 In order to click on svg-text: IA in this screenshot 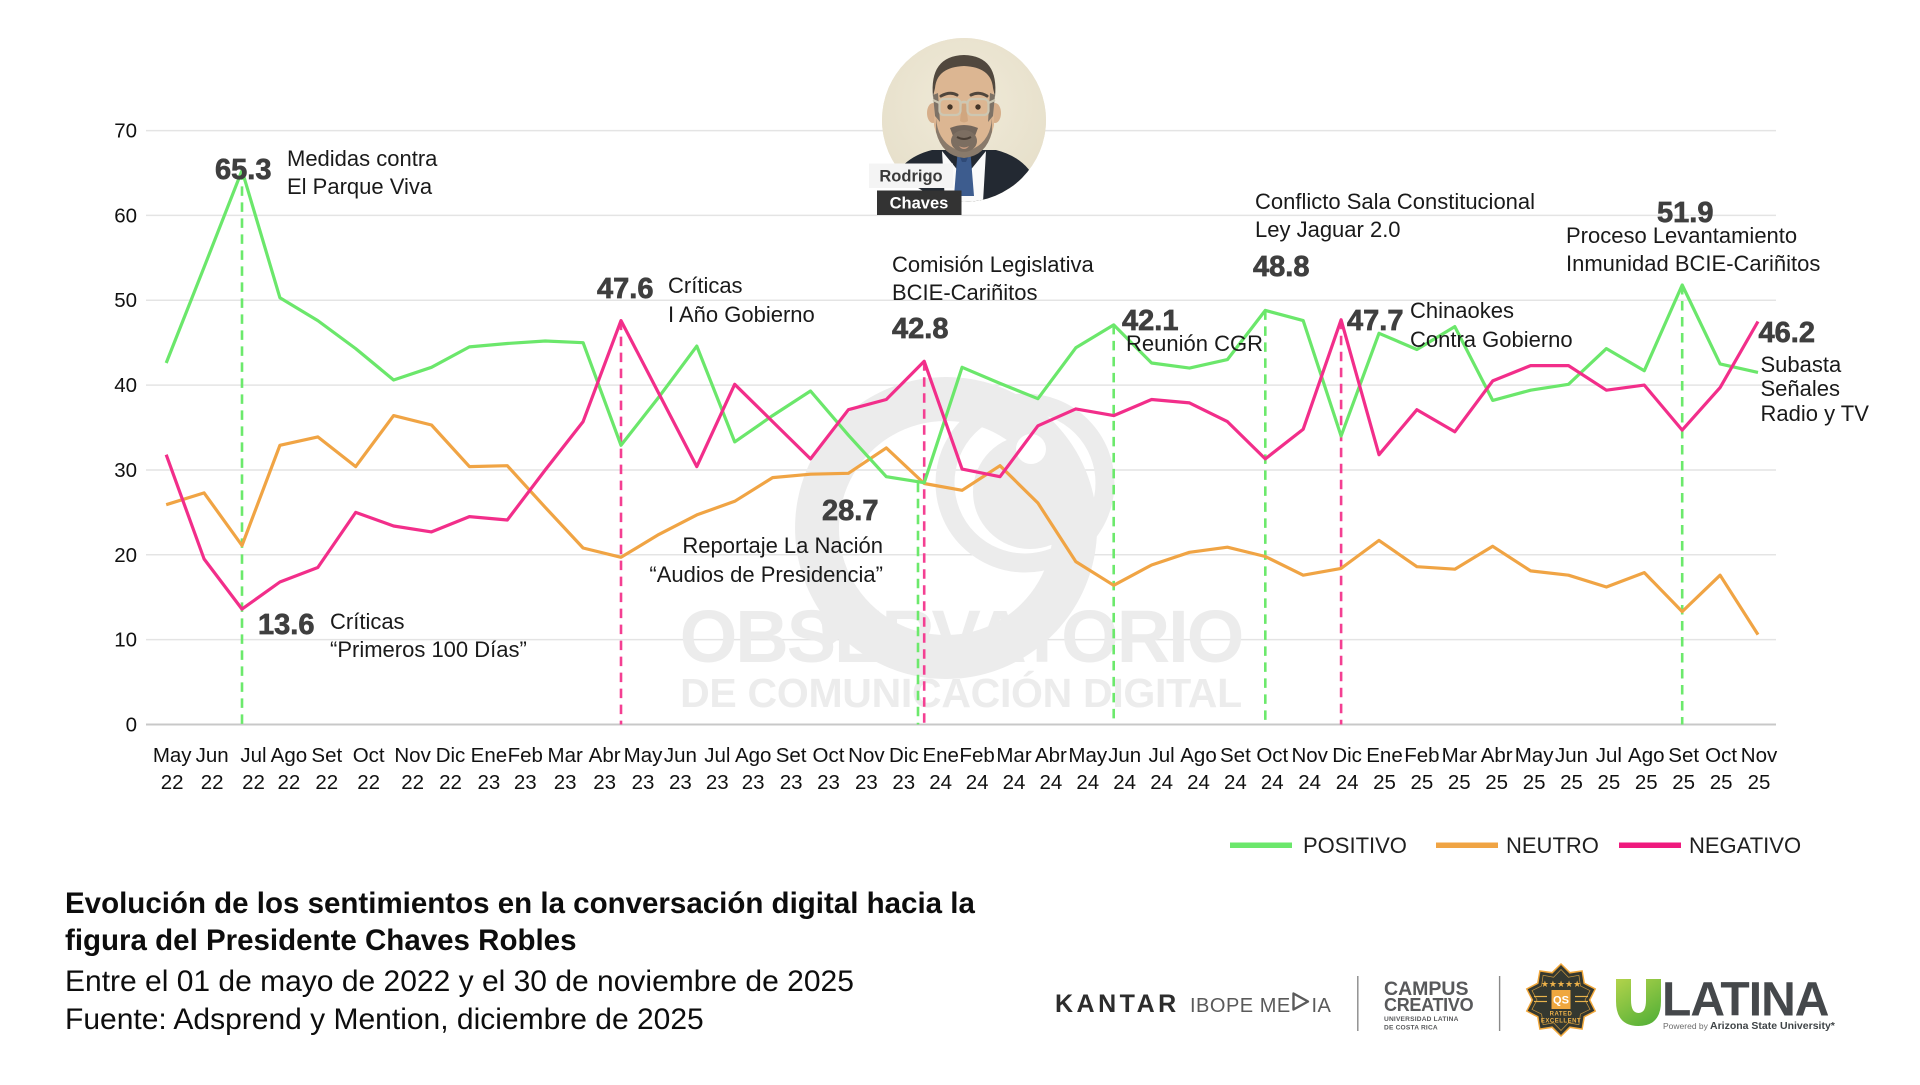, I will do `click(1322, 1006)`.